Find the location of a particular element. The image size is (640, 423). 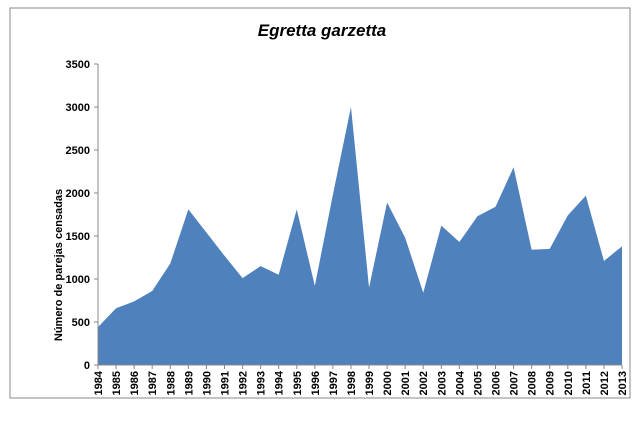

x-tick-label: 2000 is located at coordinates (388, 383).